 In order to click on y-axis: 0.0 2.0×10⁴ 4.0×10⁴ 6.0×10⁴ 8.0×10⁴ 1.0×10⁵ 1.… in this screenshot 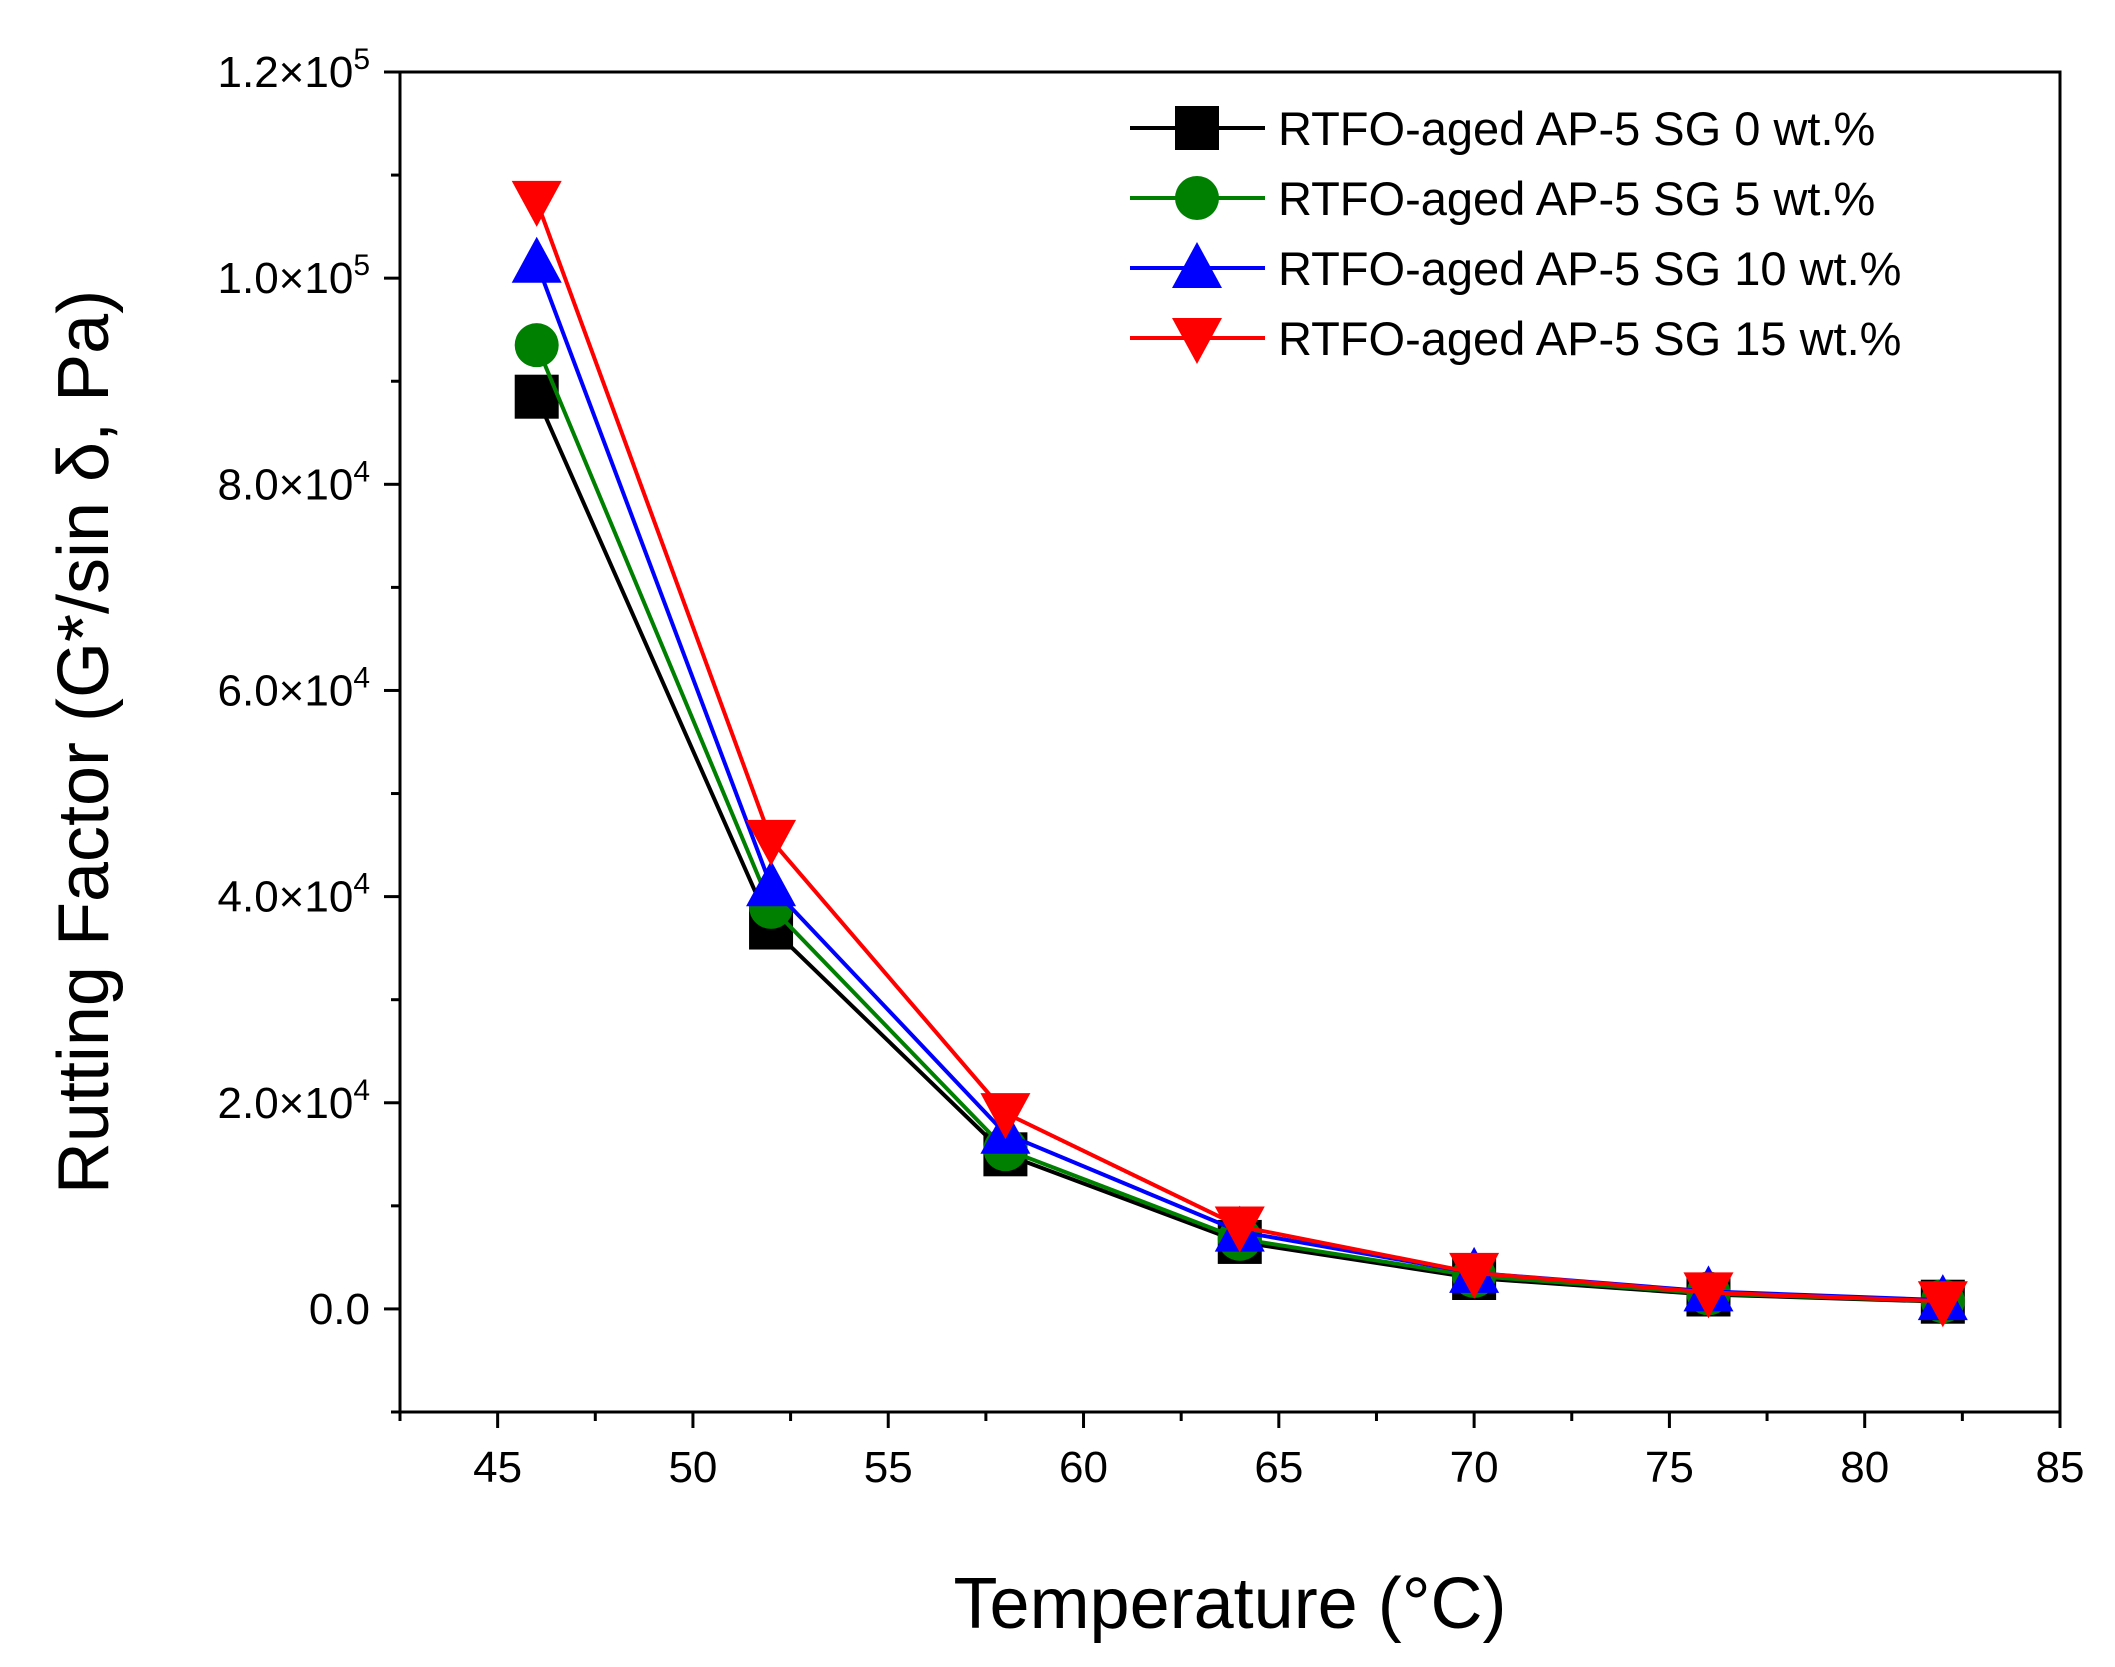, I will do `click(309, 728)`.